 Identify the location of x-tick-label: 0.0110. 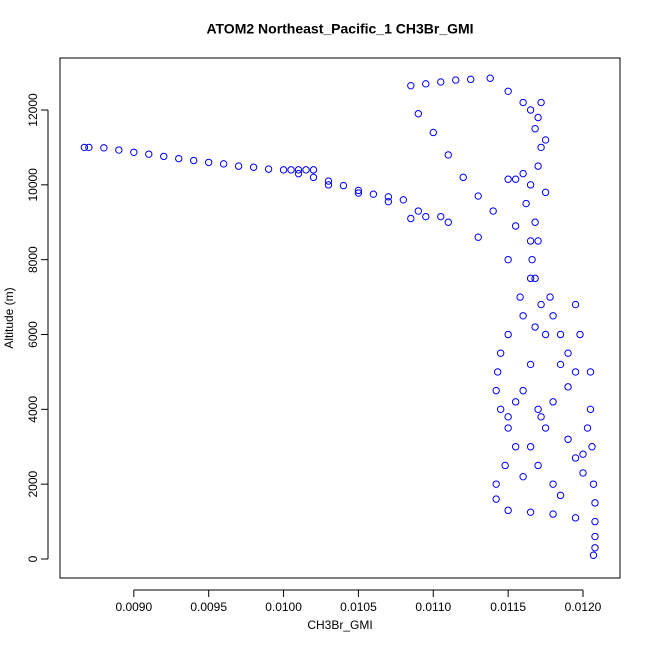
(433, 607).